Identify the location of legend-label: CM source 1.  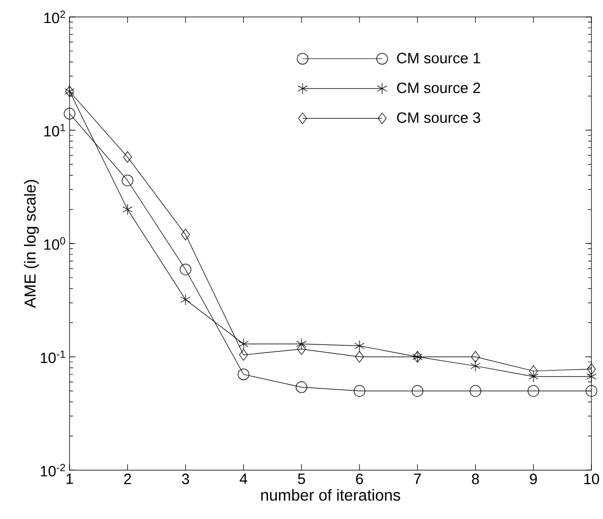
(438, 58).